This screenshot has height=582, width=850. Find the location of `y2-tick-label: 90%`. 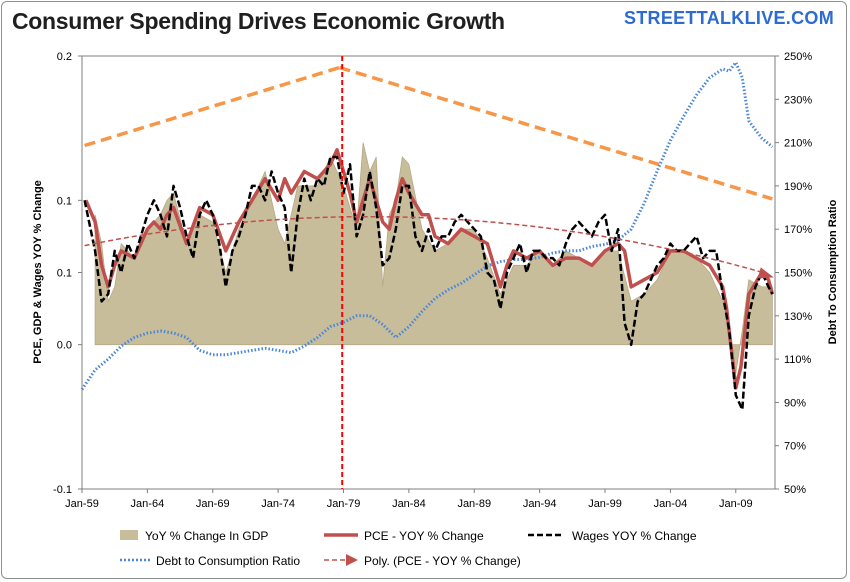

y2-tick-label: 90% is located at coordinates (795, 403).